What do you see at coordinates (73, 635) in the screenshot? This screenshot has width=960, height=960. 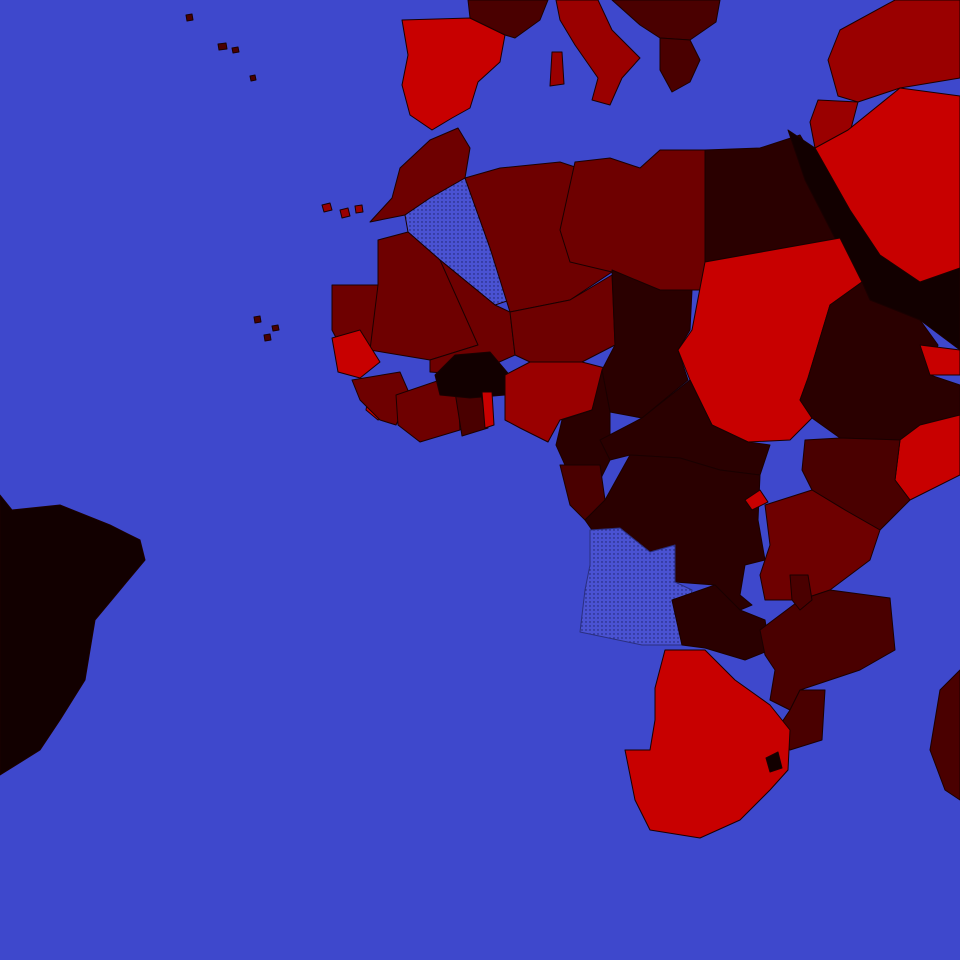 I see `region-brazil` at bounding box center [73, 635].